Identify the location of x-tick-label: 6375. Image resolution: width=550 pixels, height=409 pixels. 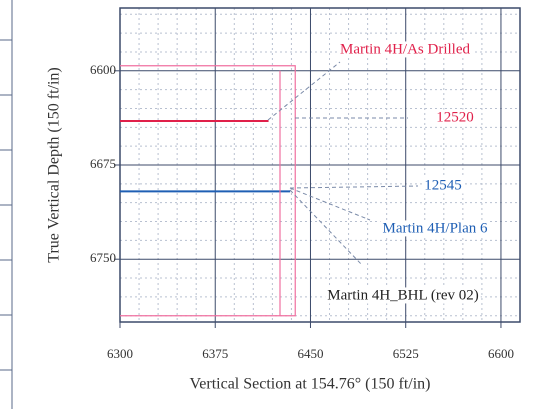
(215, 353).